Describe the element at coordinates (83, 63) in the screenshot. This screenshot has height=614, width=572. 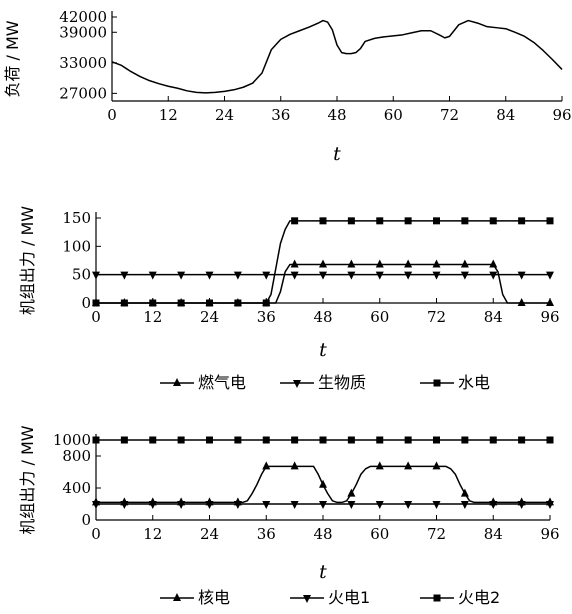
I see `y-tick-label: 33000` at that location.